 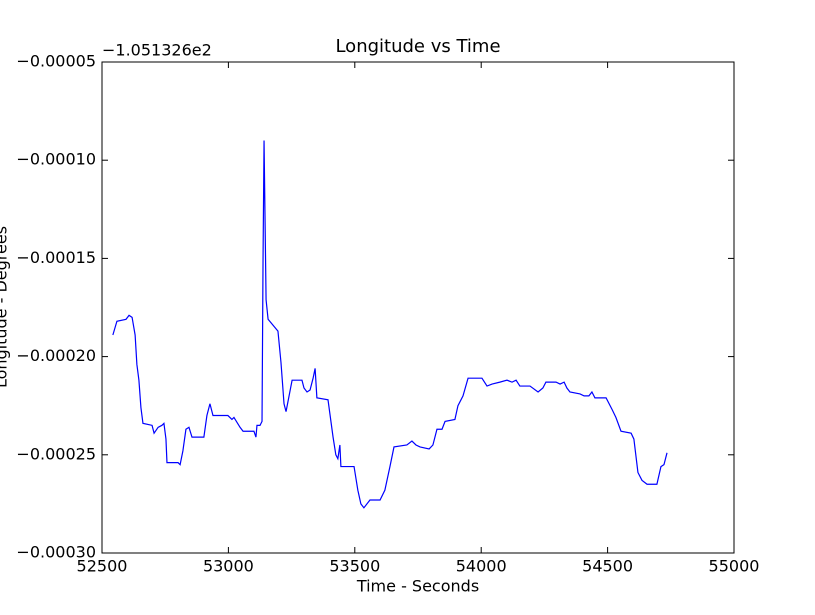 I want to click on y-tick-label: −0.00030, so click(x=56, y=552).